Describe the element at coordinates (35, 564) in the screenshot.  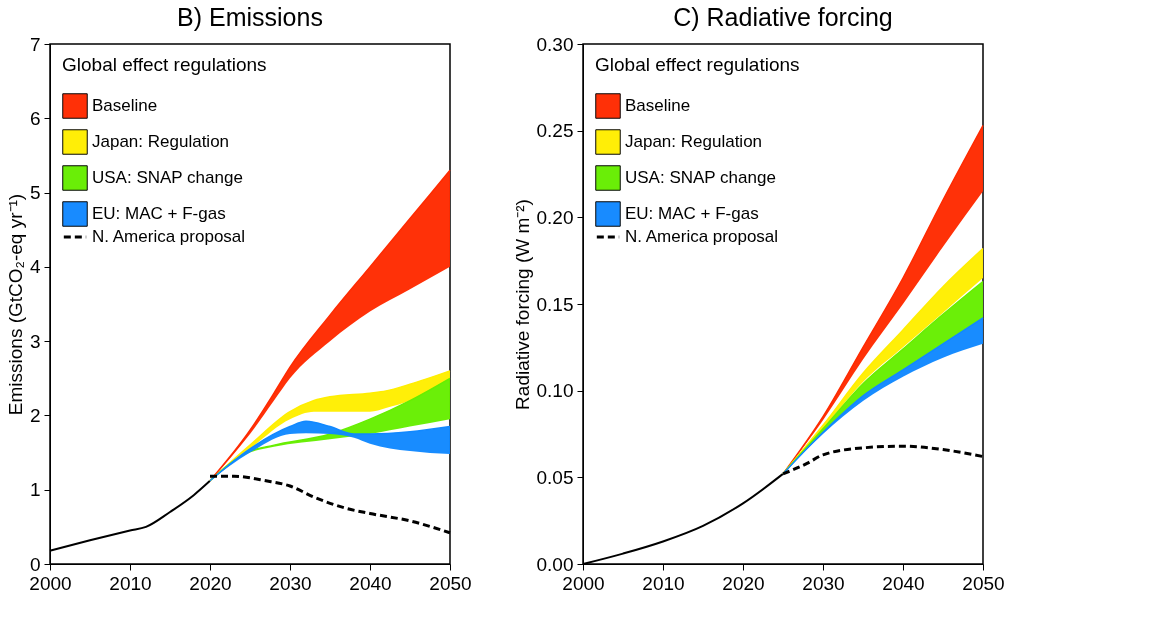
I see `y-tick-label: 0` at that location.